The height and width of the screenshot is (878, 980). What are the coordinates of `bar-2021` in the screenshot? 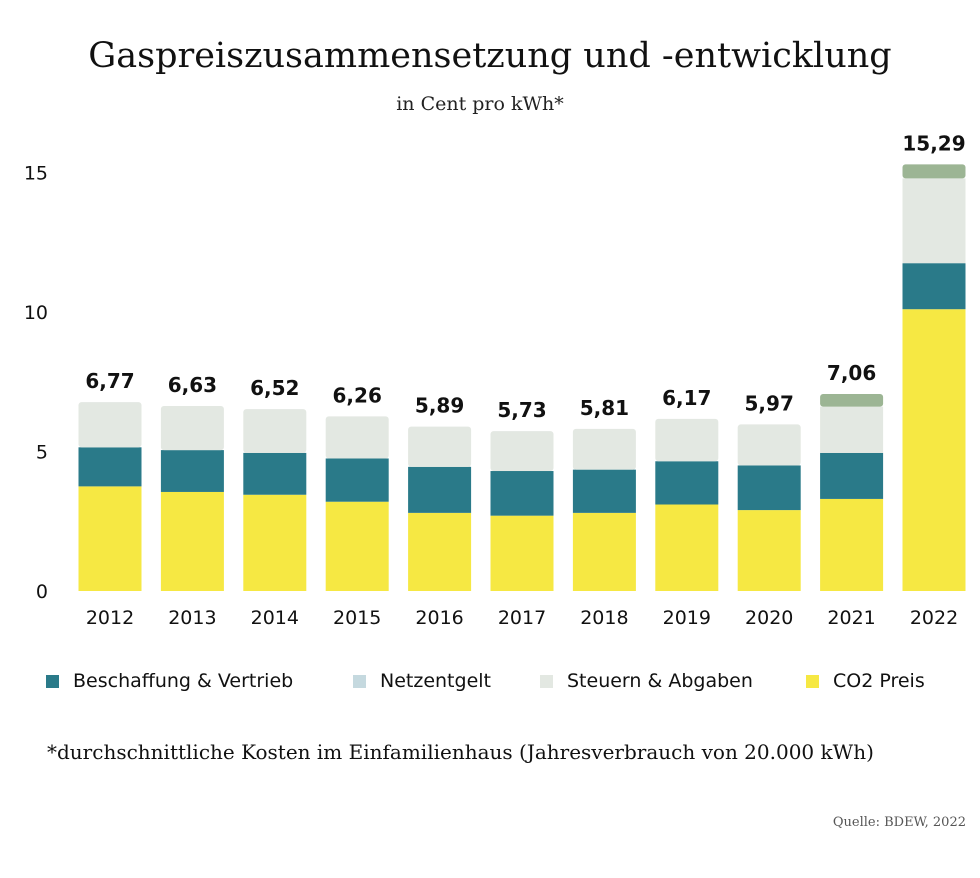 It's located at (852, 492).